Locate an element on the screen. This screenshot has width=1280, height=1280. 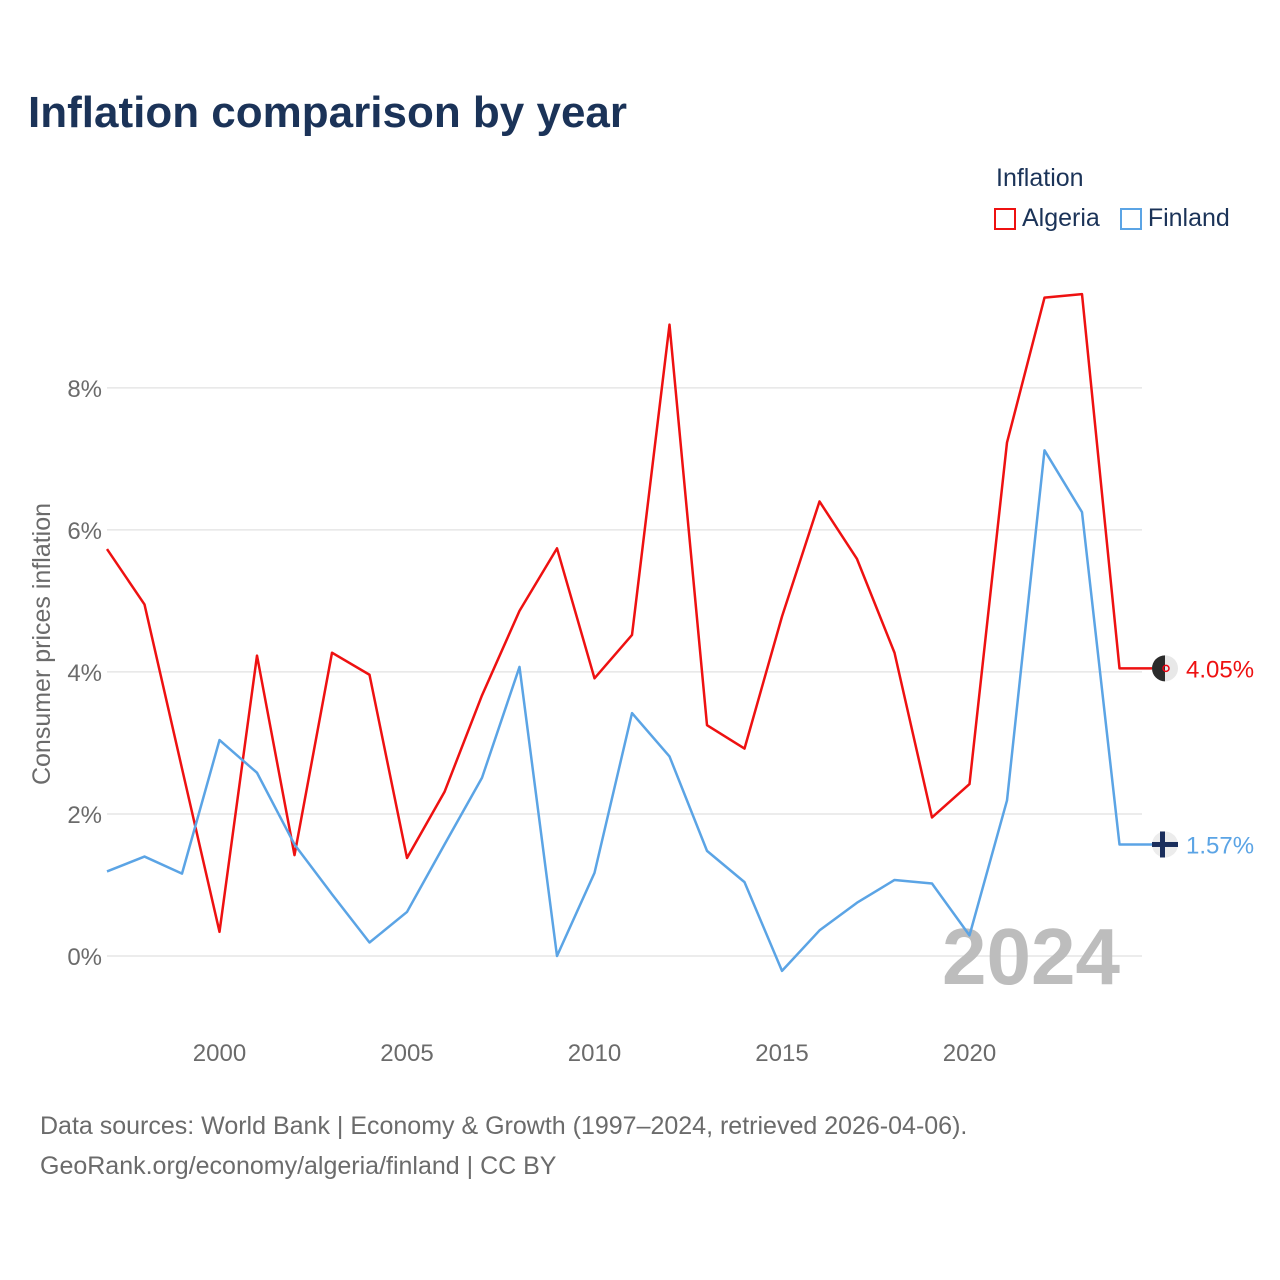
legend-item-algeria: Algeria is located at coordinates (1047, 218).